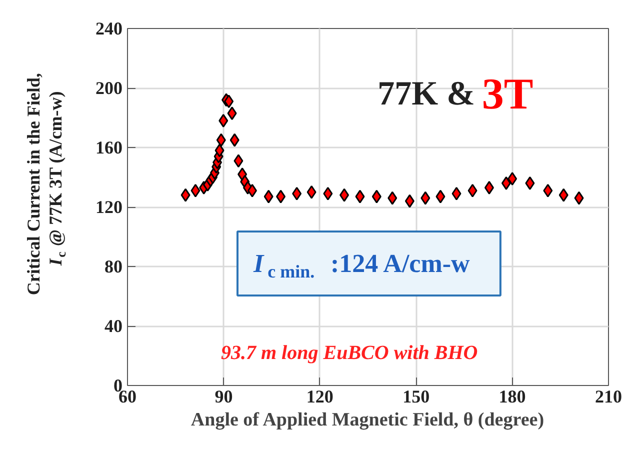  I want to click on y-tick-label: 40, so click(113, 326).